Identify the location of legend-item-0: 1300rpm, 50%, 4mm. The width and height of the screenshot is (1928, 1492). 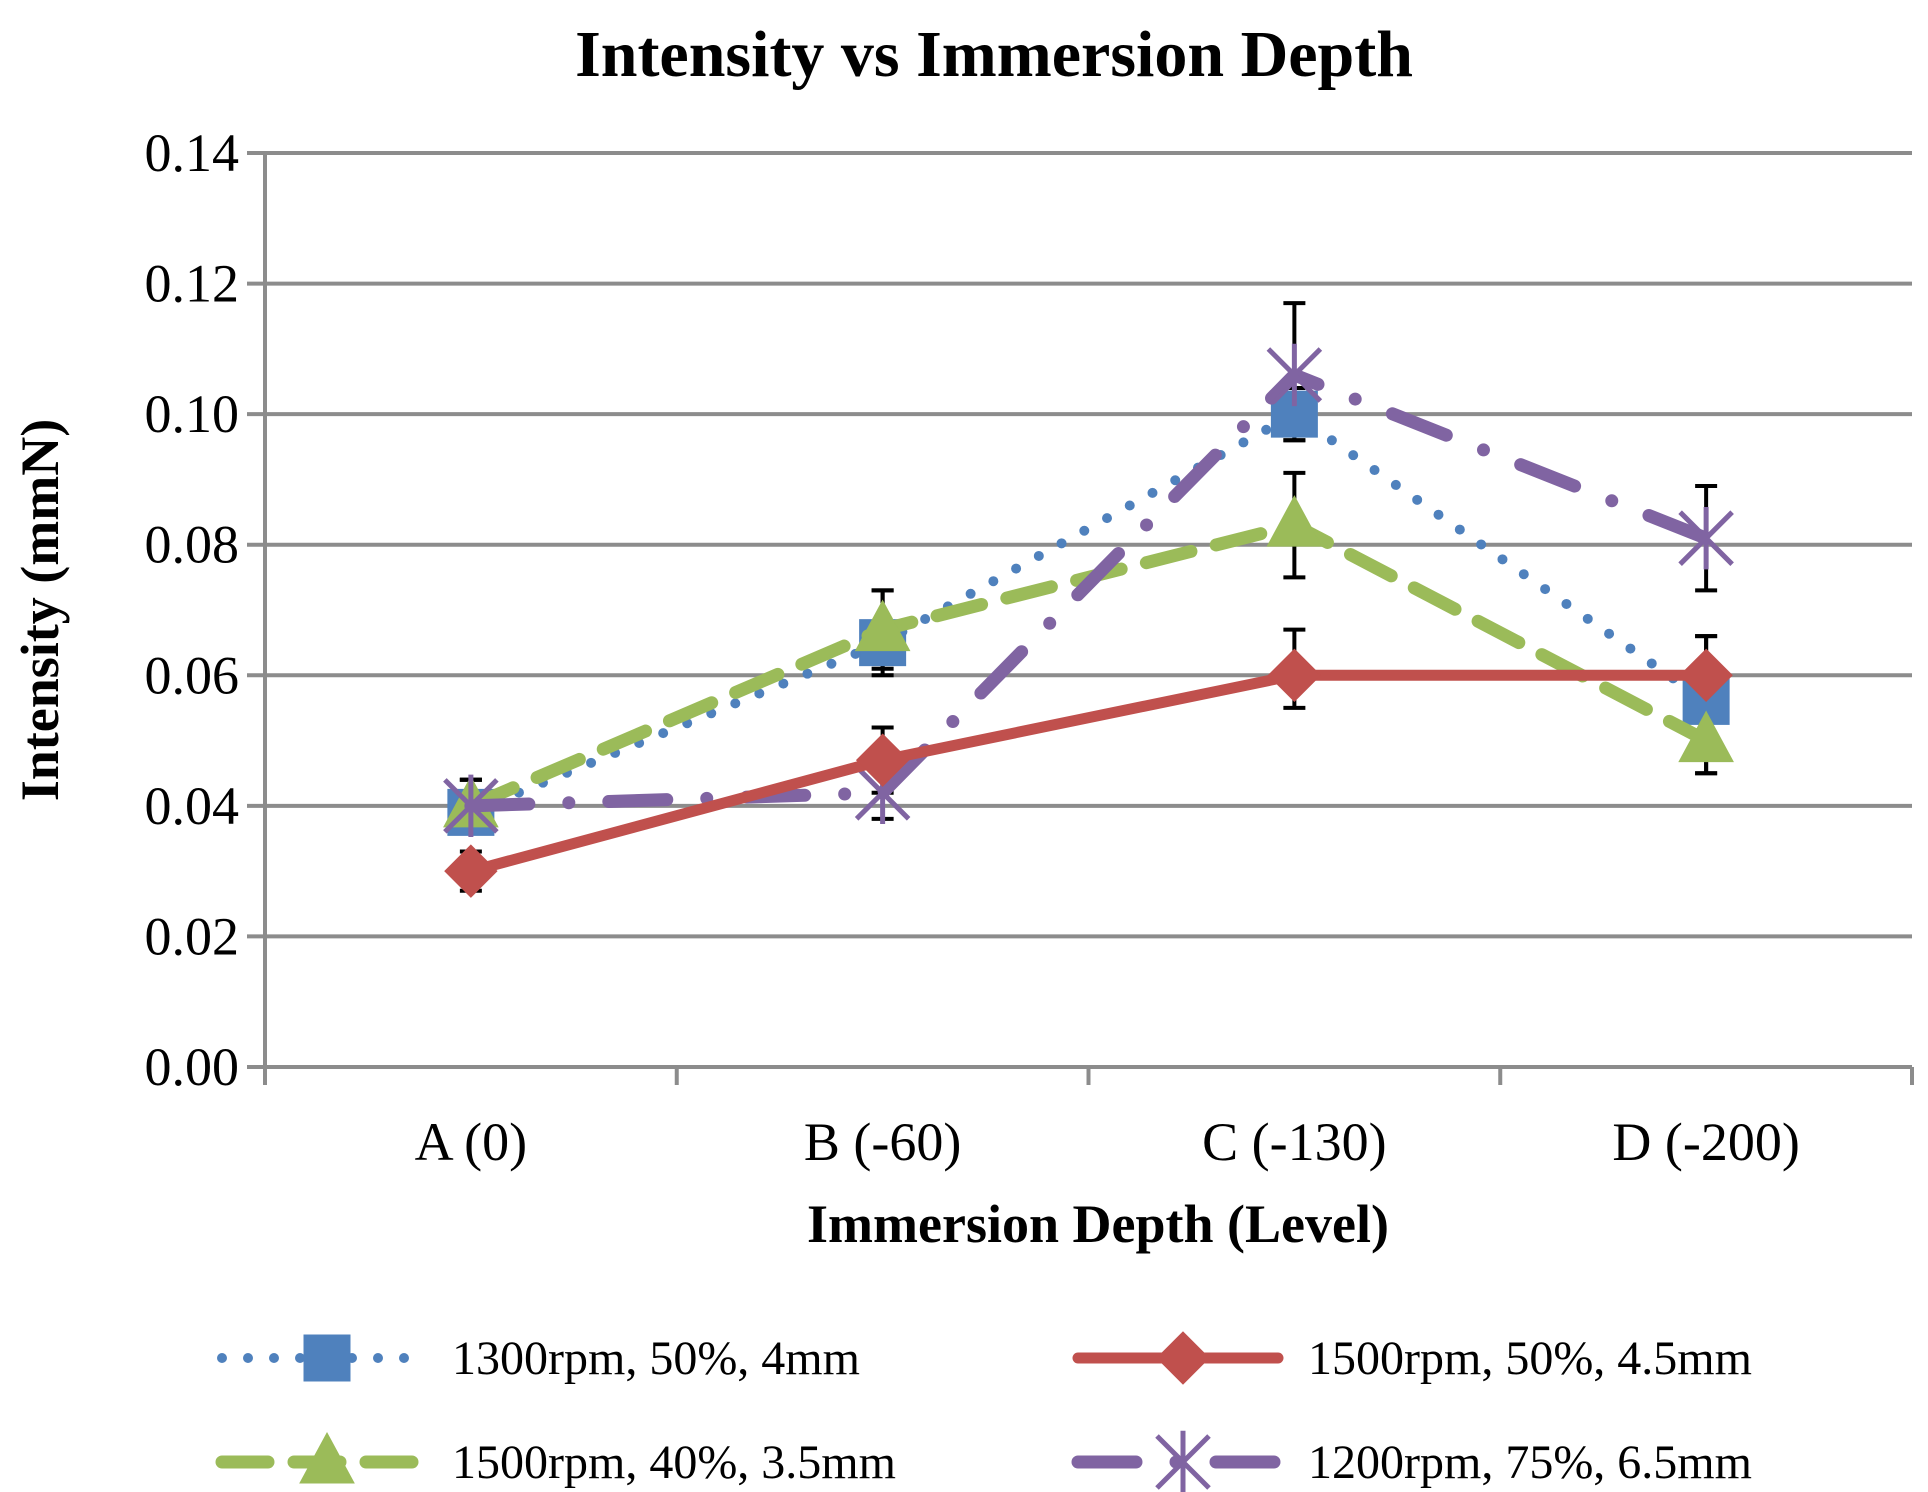
(538, 1358).